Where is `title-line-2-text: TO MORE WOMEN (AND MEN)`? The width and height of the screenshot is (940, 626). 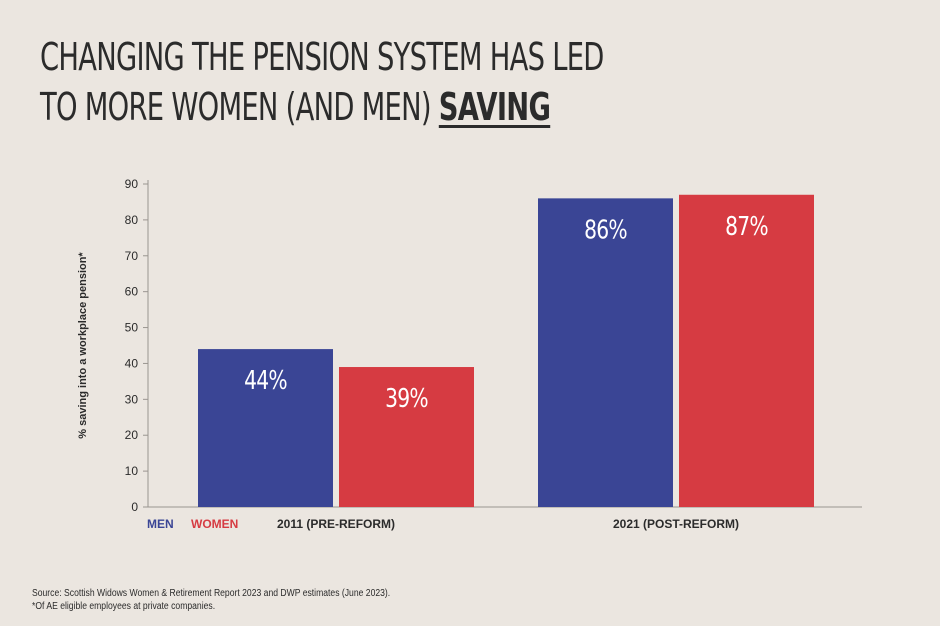 title-line-2-text: TO MORE WOMEN (AND MEN) is located at coordinates (239, 107).